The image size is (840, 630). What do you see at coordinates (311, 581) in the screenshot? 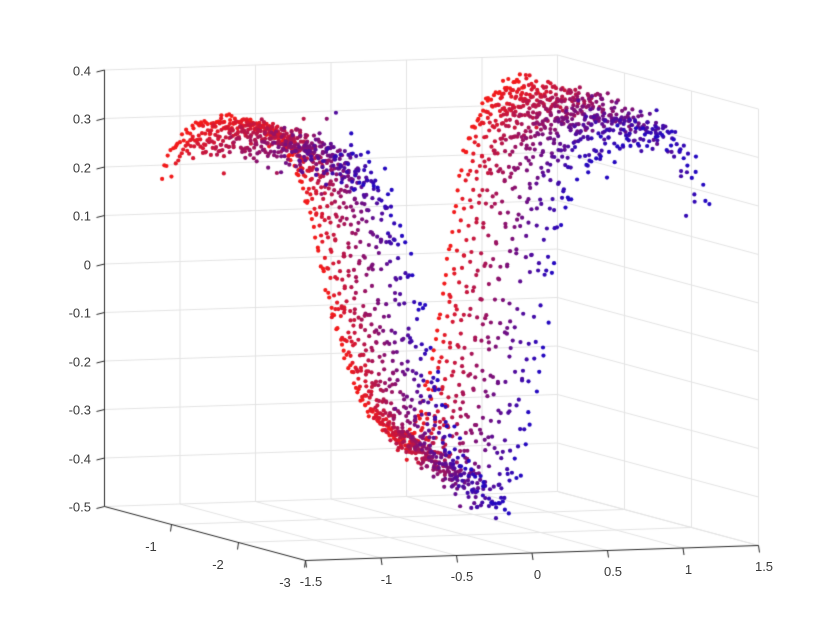
I see `x-tick-label: -1.5` at bounding box center [311, 581].